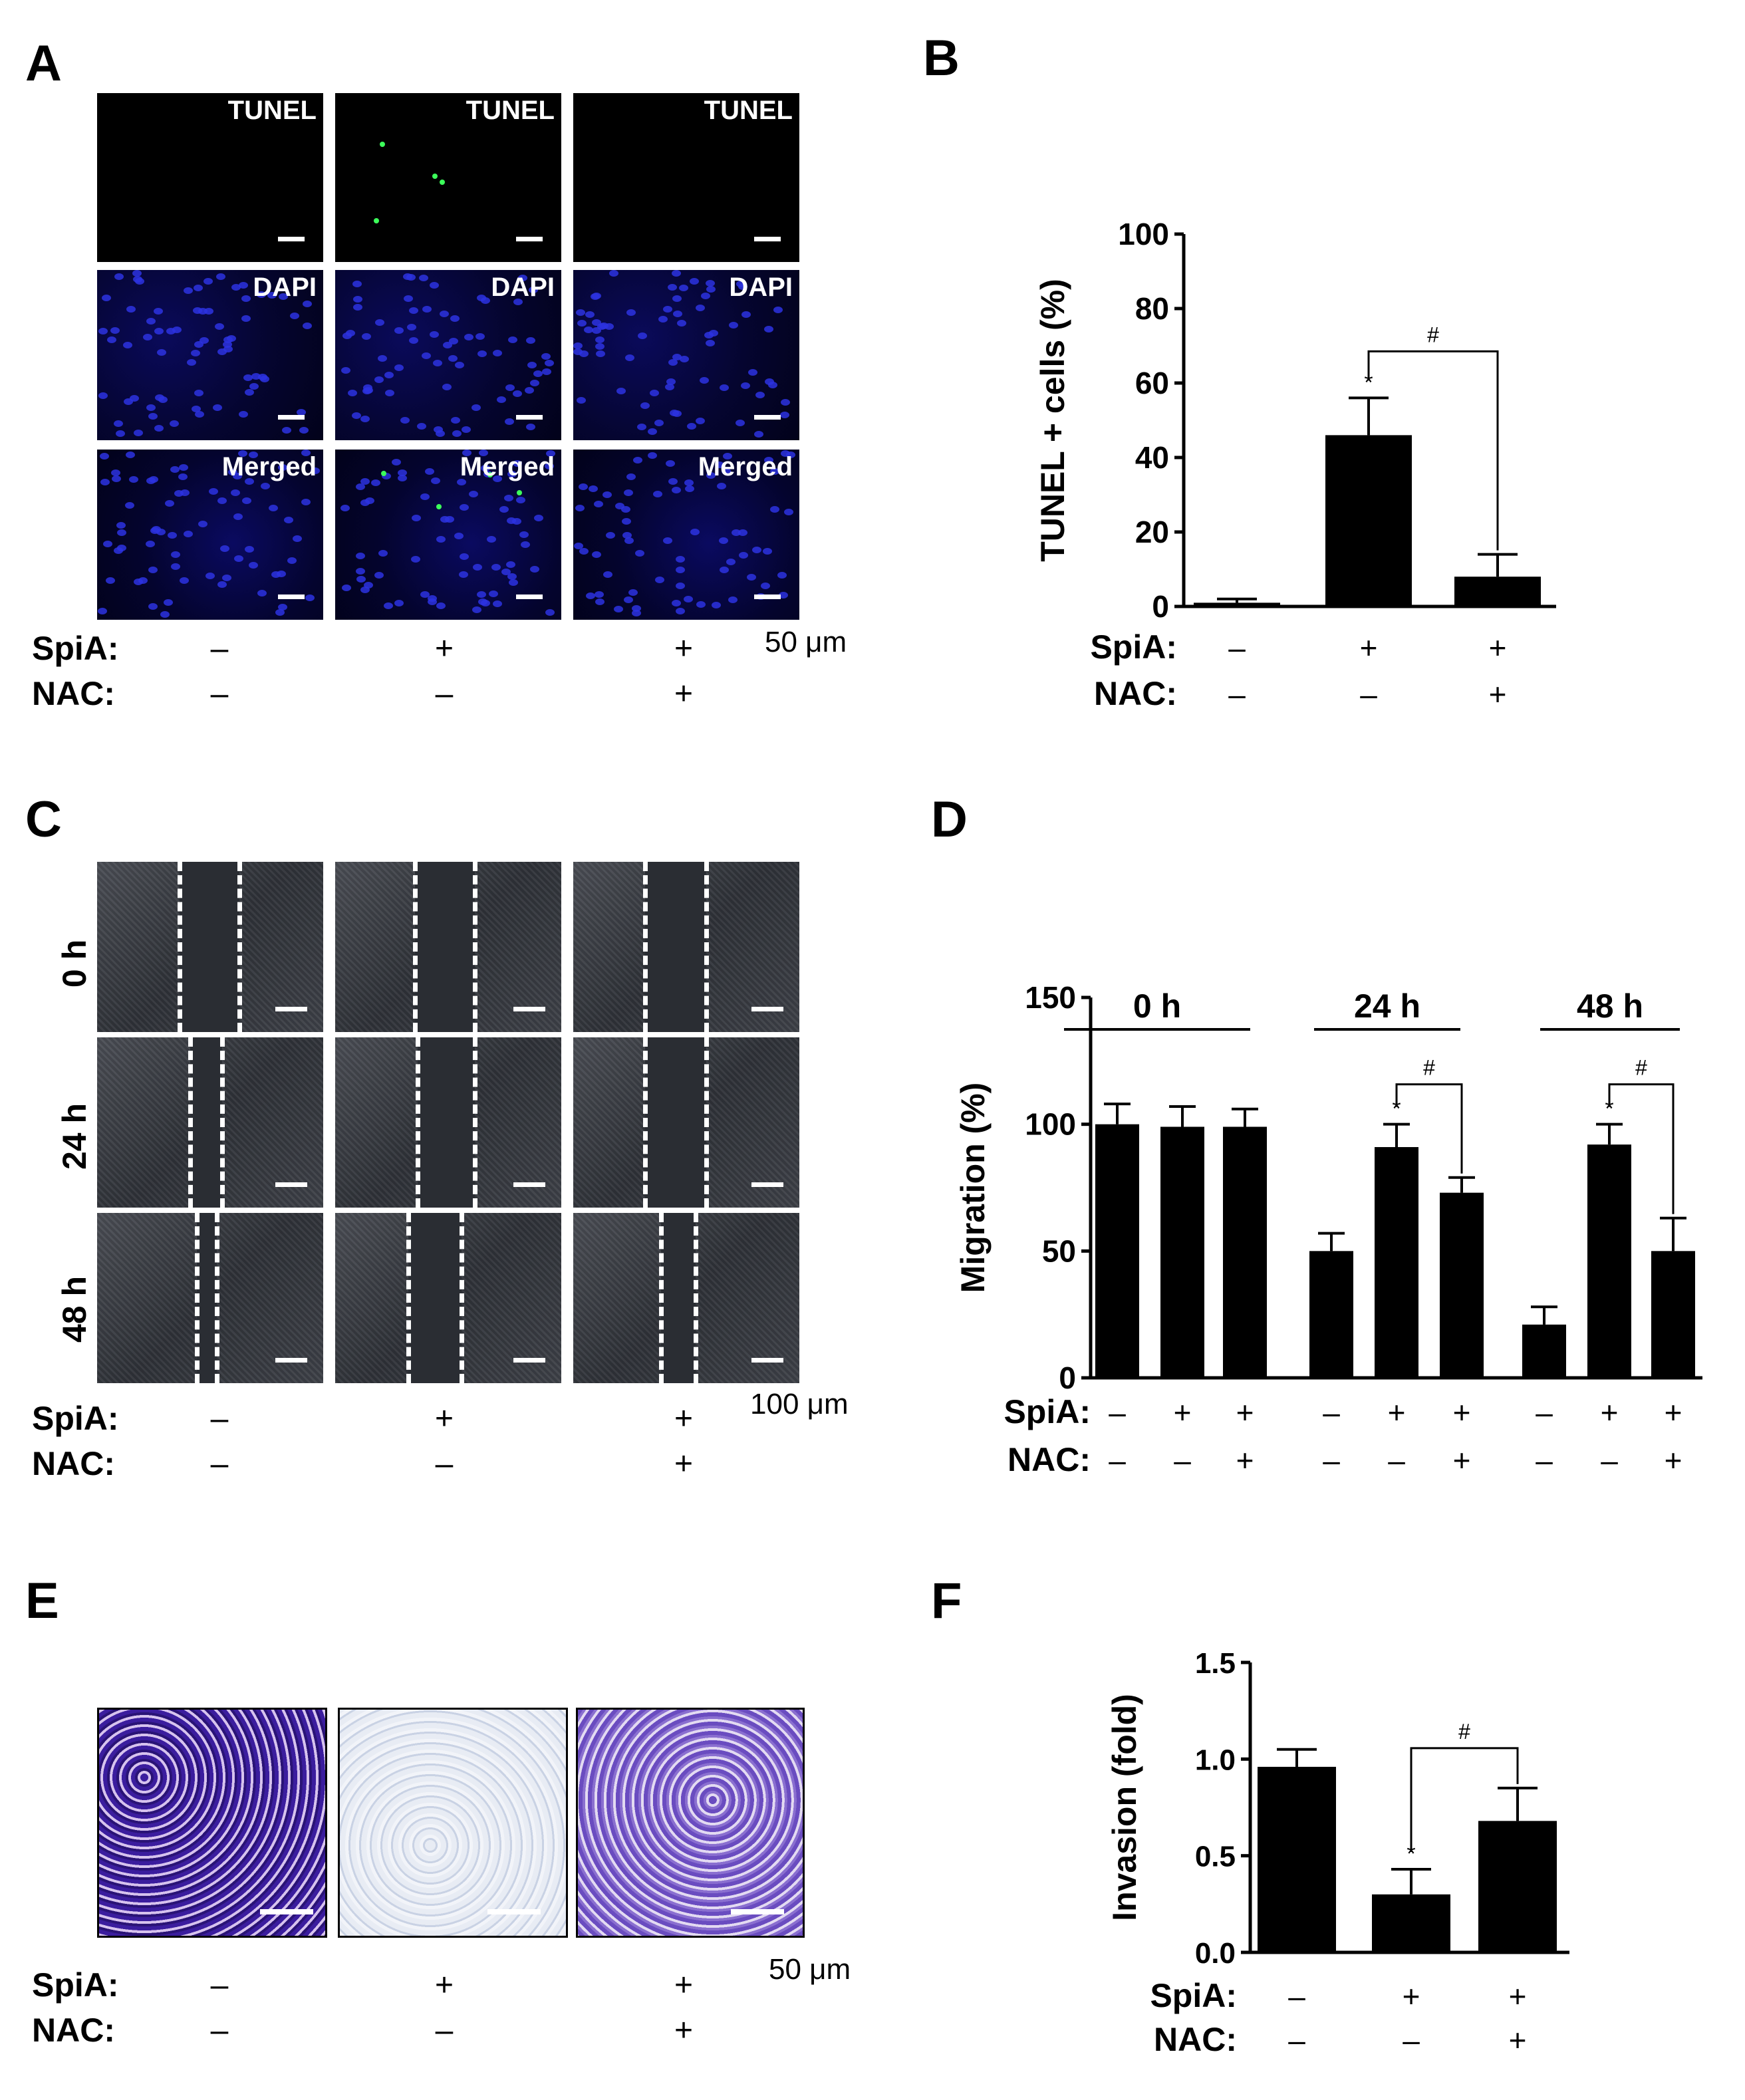  I want to click on nac-sign-e-3: +, so click(684, 2030).